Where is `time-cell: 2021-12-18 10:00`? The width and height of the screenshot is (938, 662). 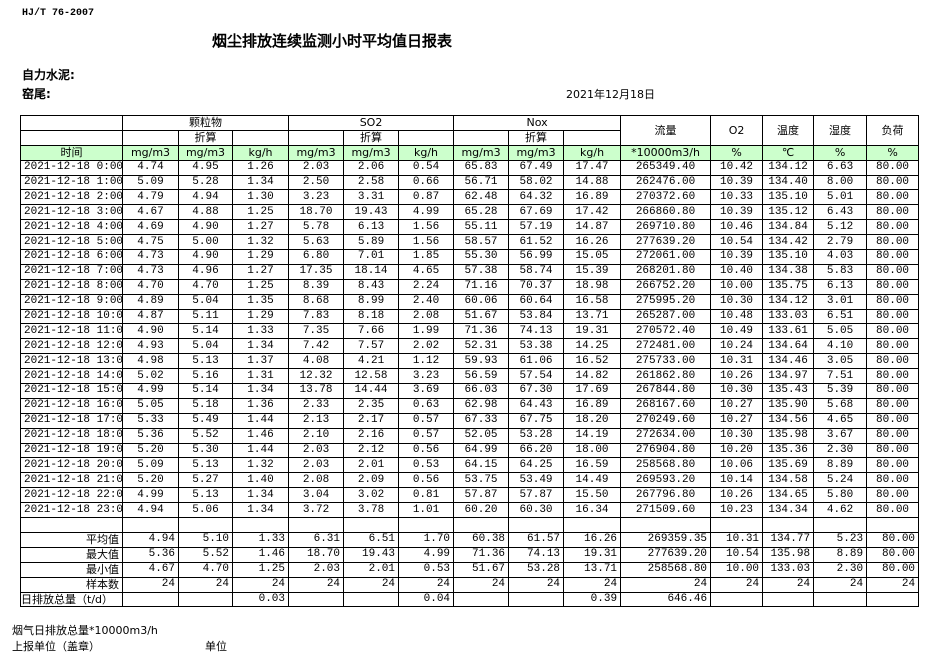
time-cell: 2021-12-18 10:00 is located at coordinates (71, 316).